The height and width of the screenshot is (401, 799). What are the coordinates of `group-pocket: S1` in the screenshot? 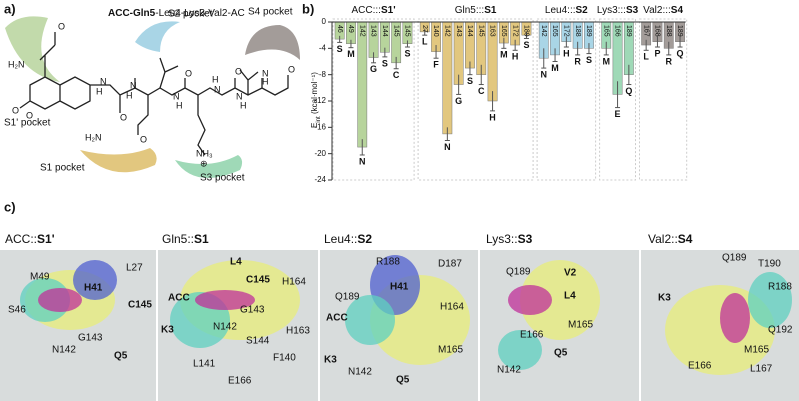 It's located at (490, 10).